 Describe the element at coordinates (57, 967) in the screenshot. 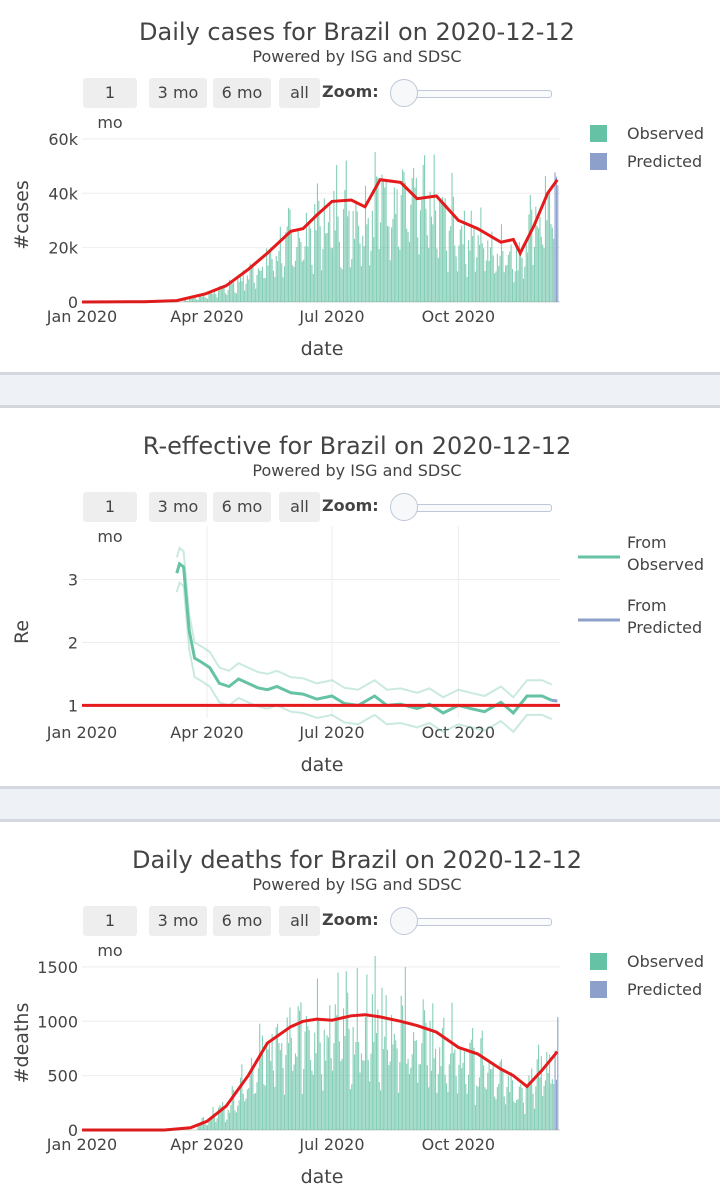

I see `y-tick-label: 1500` at that location.